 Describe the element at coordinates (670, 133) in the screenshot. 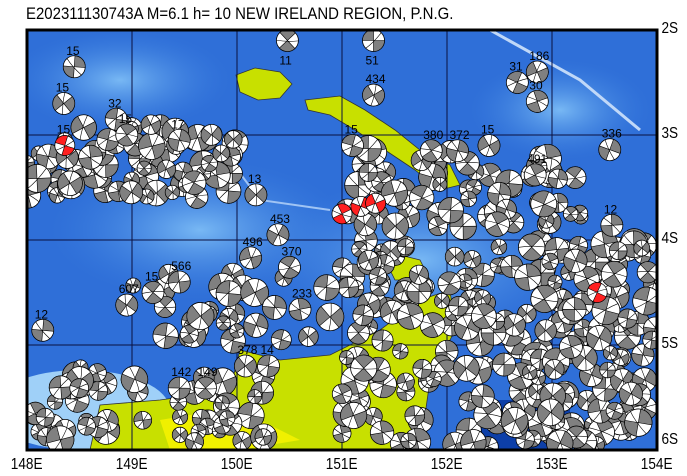

I see `latitude-label: 3S` at that location.